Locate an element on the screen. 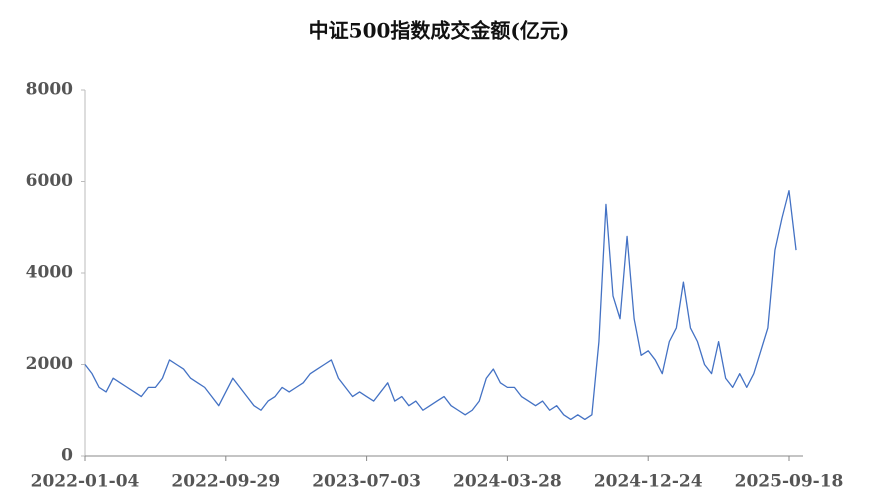 This screenshot has height=498, width=878. x-tick-label: 2023-07-03 is located at coordinates (366, 482).